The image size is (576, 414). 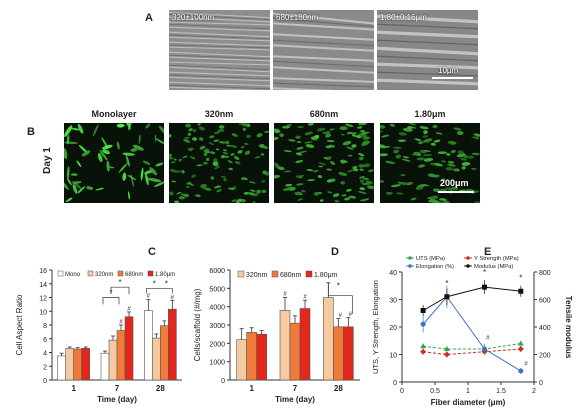 What do you see at coordinates (393, 356) in the screenshot?
I see `y-tick-label: 10` at bounding box center [393, 356].